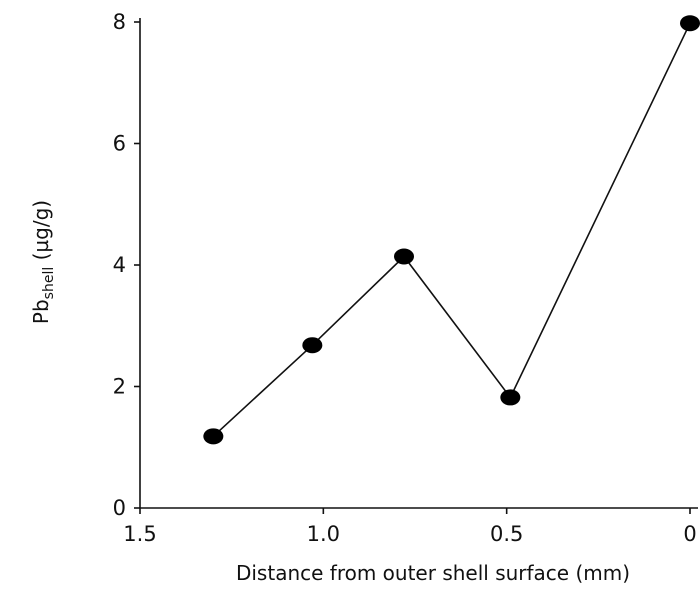  Describe the element at coordinates (119, 265) in the screenshot. I see `y-tick-label: 4` at that location.